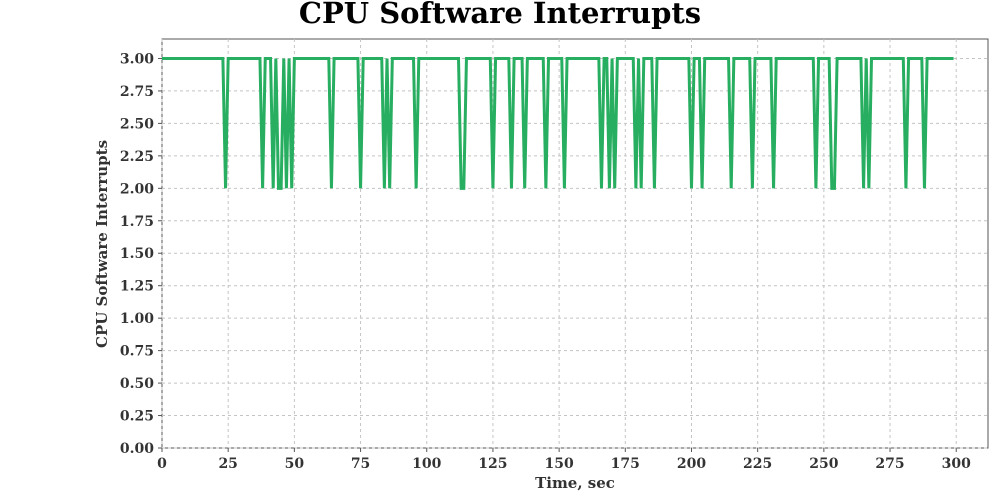  What do you see at coordinates (360, 464) in the screenshot?
I see `x-tick-label: 75` at bounding box center [360, 464].